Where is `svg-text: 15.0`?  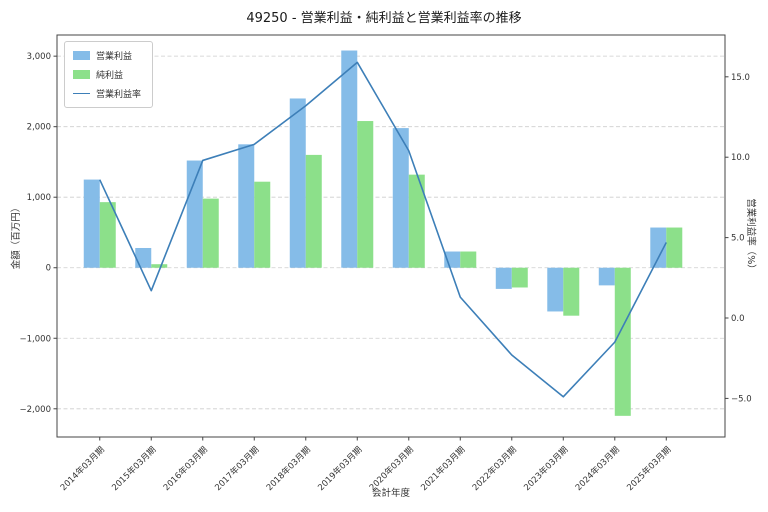
svg-text: 15.0 is located at coordinates (740, 78).